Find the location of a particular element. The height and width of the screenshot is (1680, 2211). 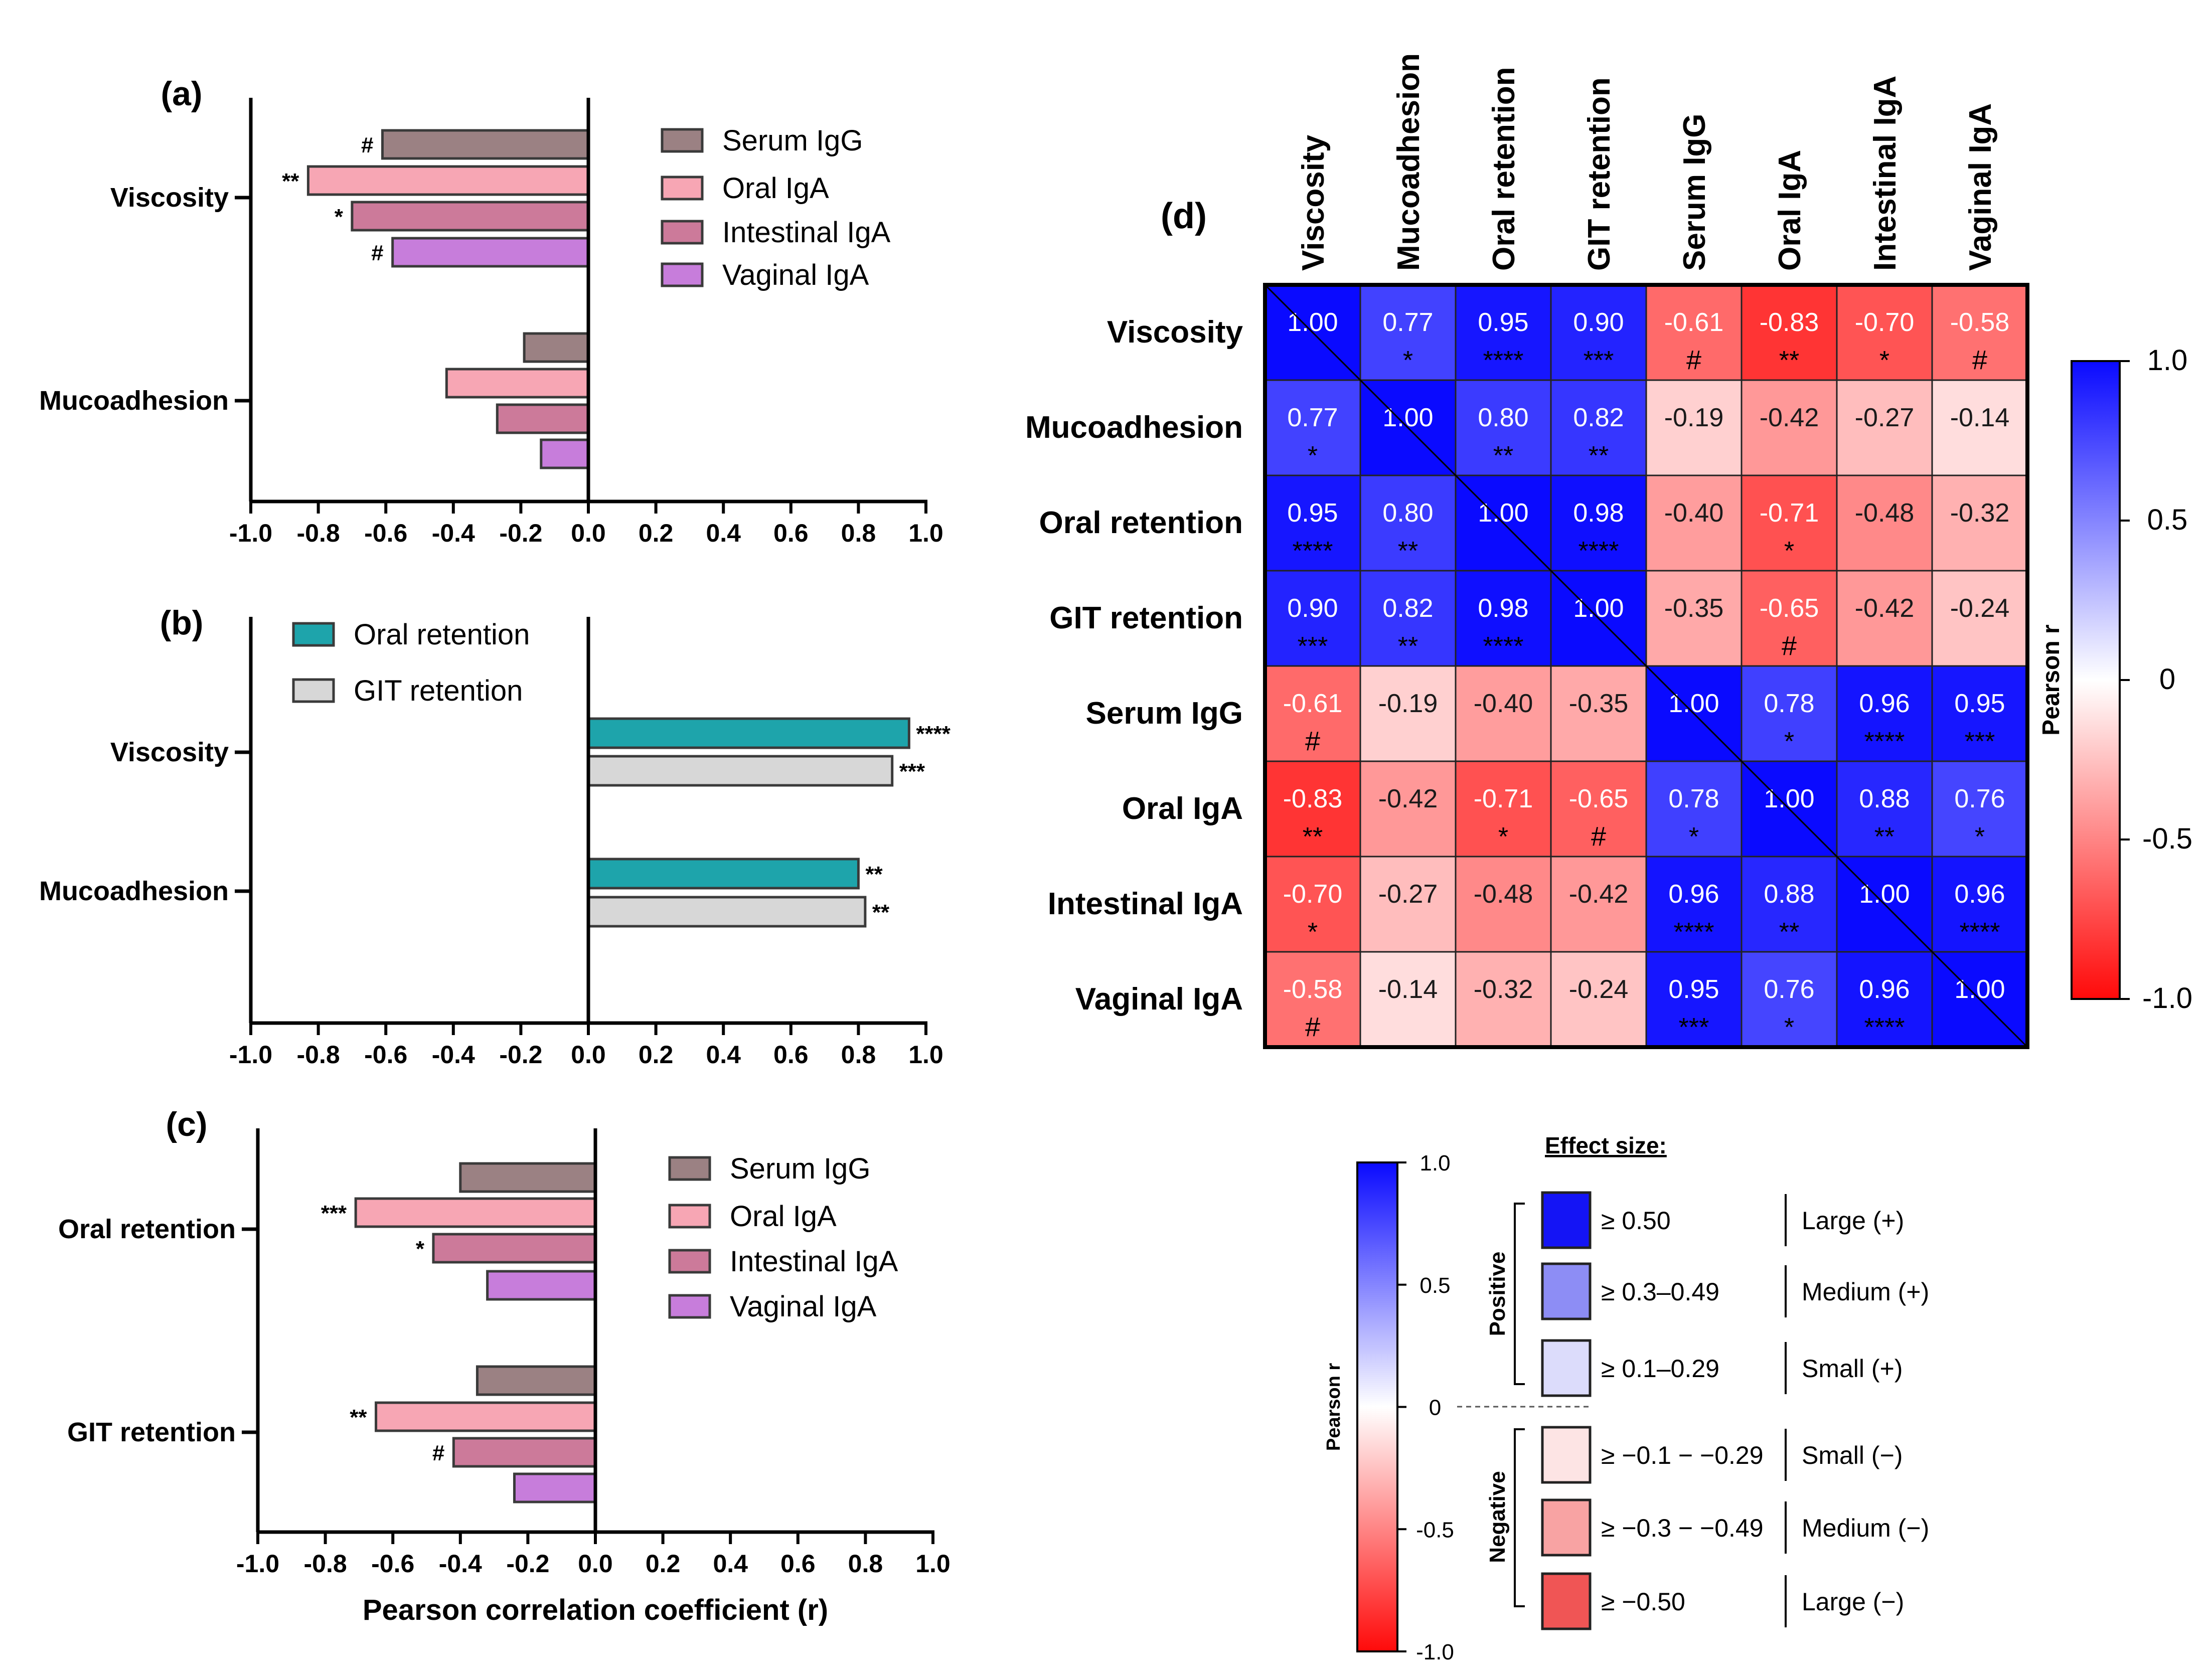

cell-value: -0.24 is located at coordinates (1599, 989).